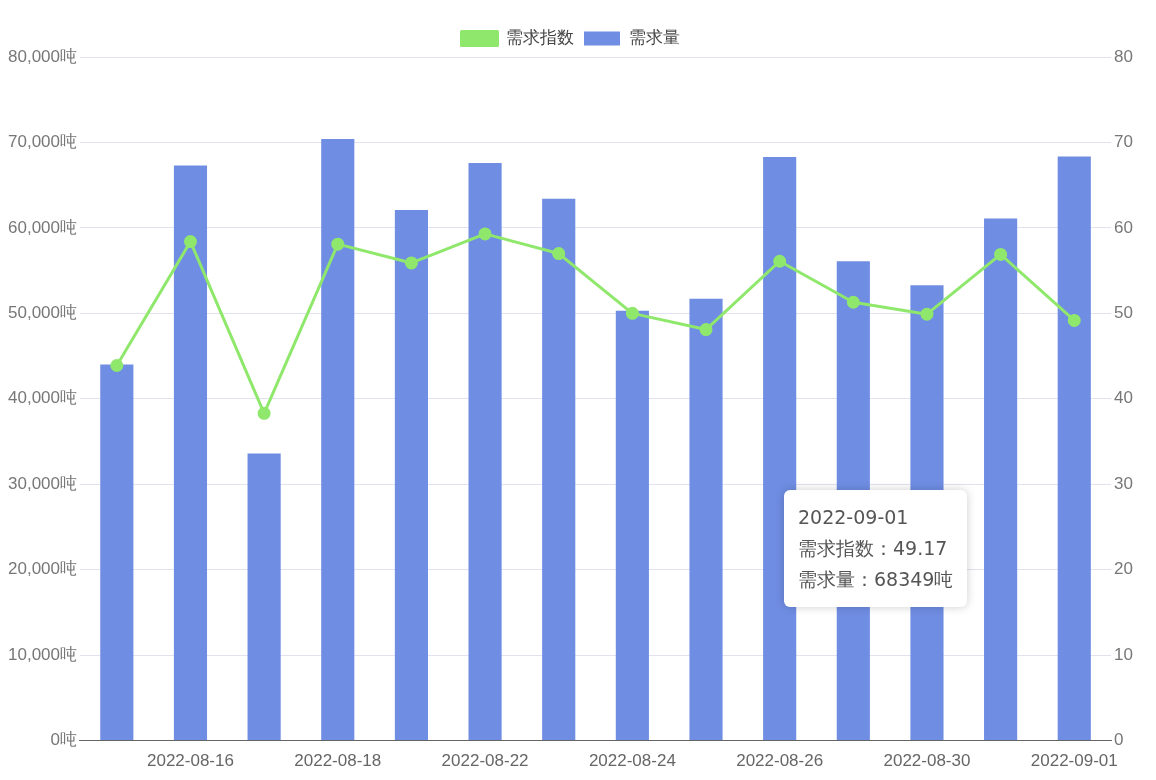 This screenshot has width=1156, height=780. I want to click on legend-label: 需求量, so click(654, 38).